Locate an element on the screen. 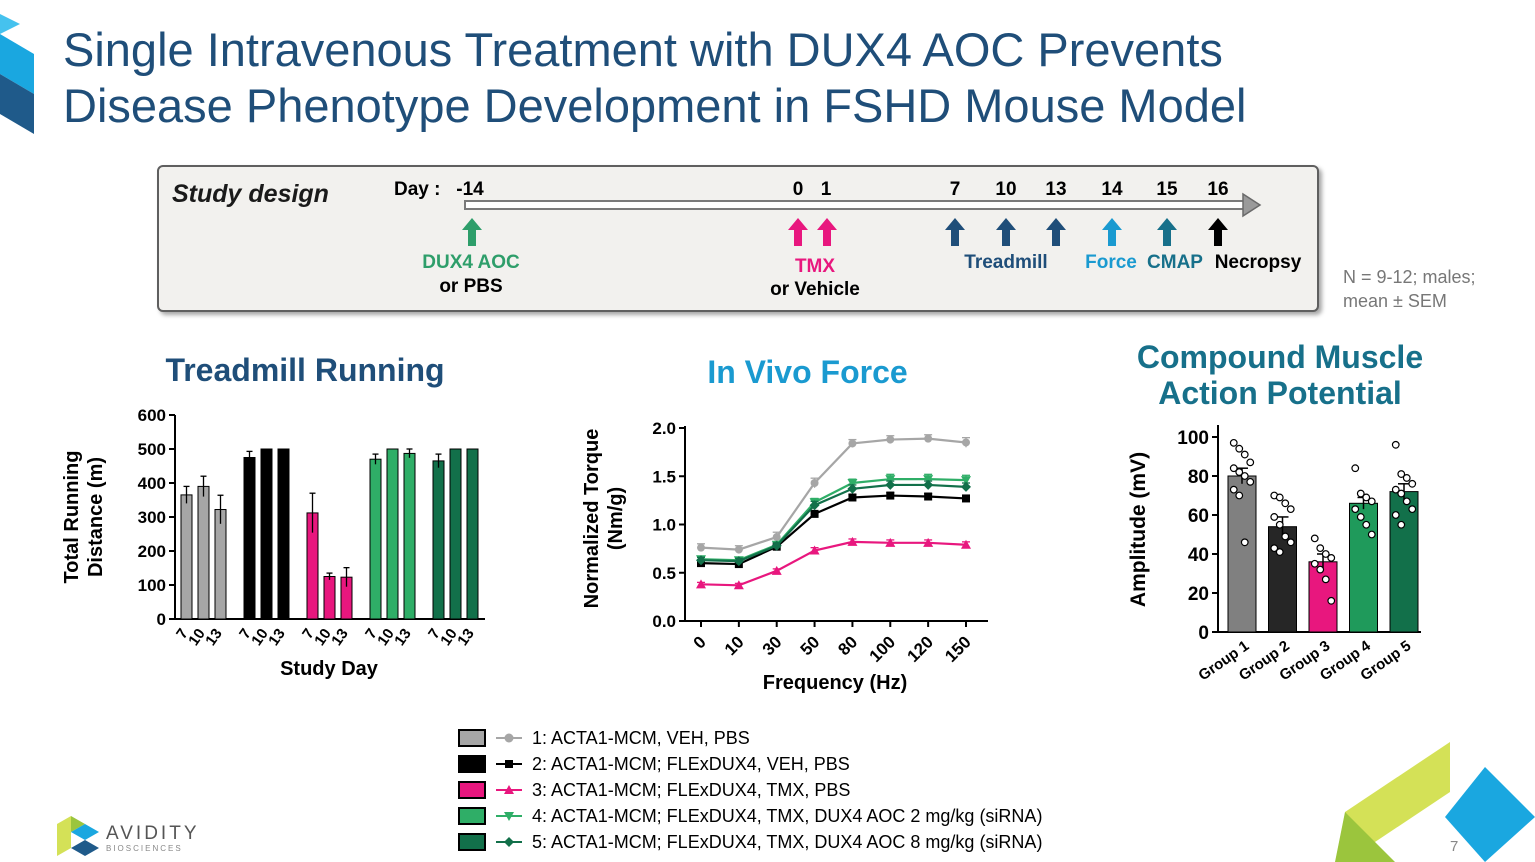 The width and height of the screenshot is (1535, 862). logo-subtitle: BIOSCIENCES is located at coordinates (144, 848).